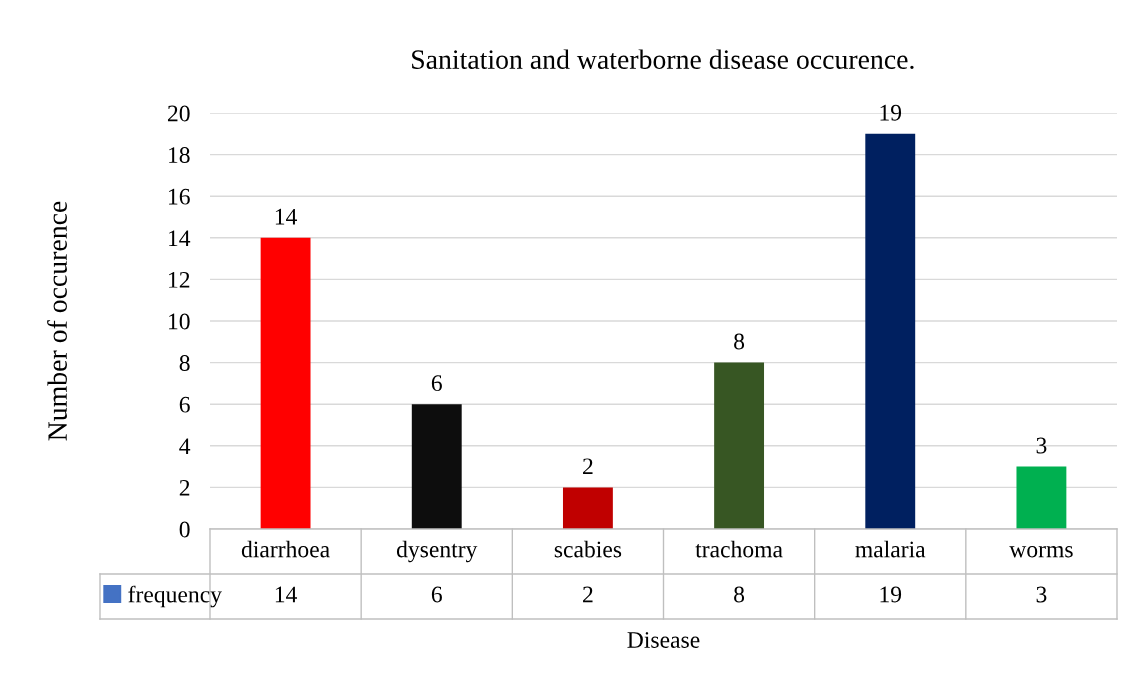 The height and width of the screenshot is (683, 1131). What do you see at coordinates (1041, 445) in the screenshot?
I see `annotation: 3` at bounding box center [1041, 445].